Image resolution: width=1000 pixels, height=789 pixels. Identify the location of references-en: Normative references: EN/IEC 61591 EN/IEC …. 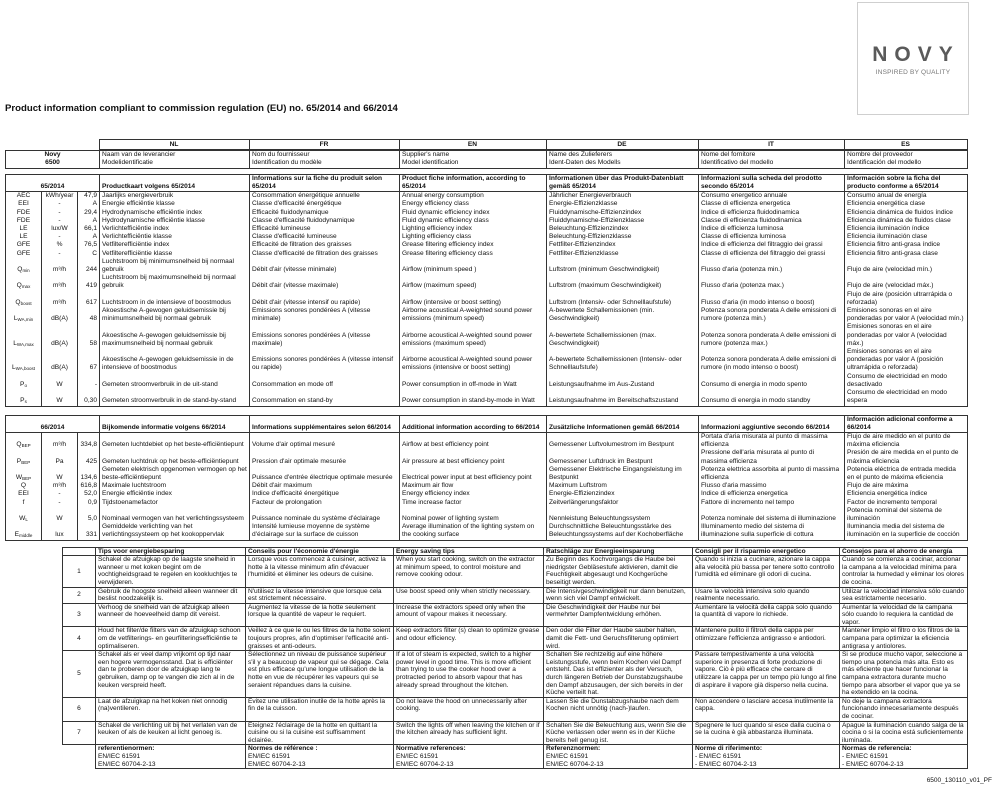
(468, 757).